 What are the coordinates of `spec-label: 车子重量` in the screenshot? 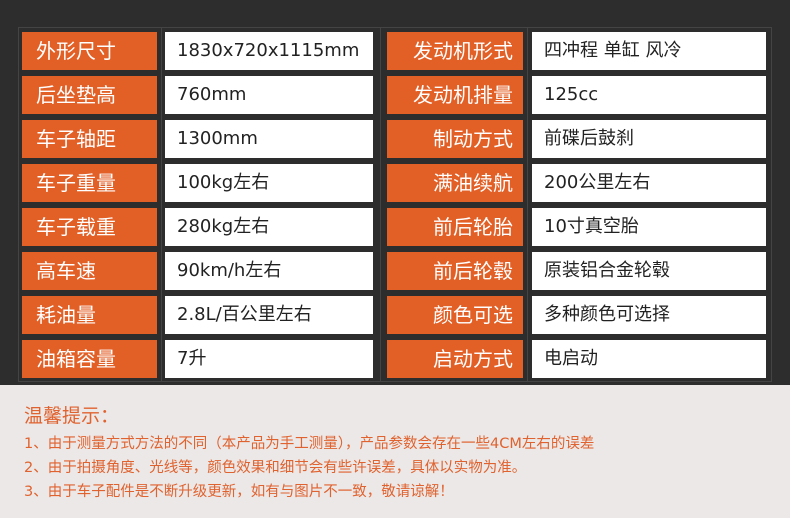 It's located at (89, 183).